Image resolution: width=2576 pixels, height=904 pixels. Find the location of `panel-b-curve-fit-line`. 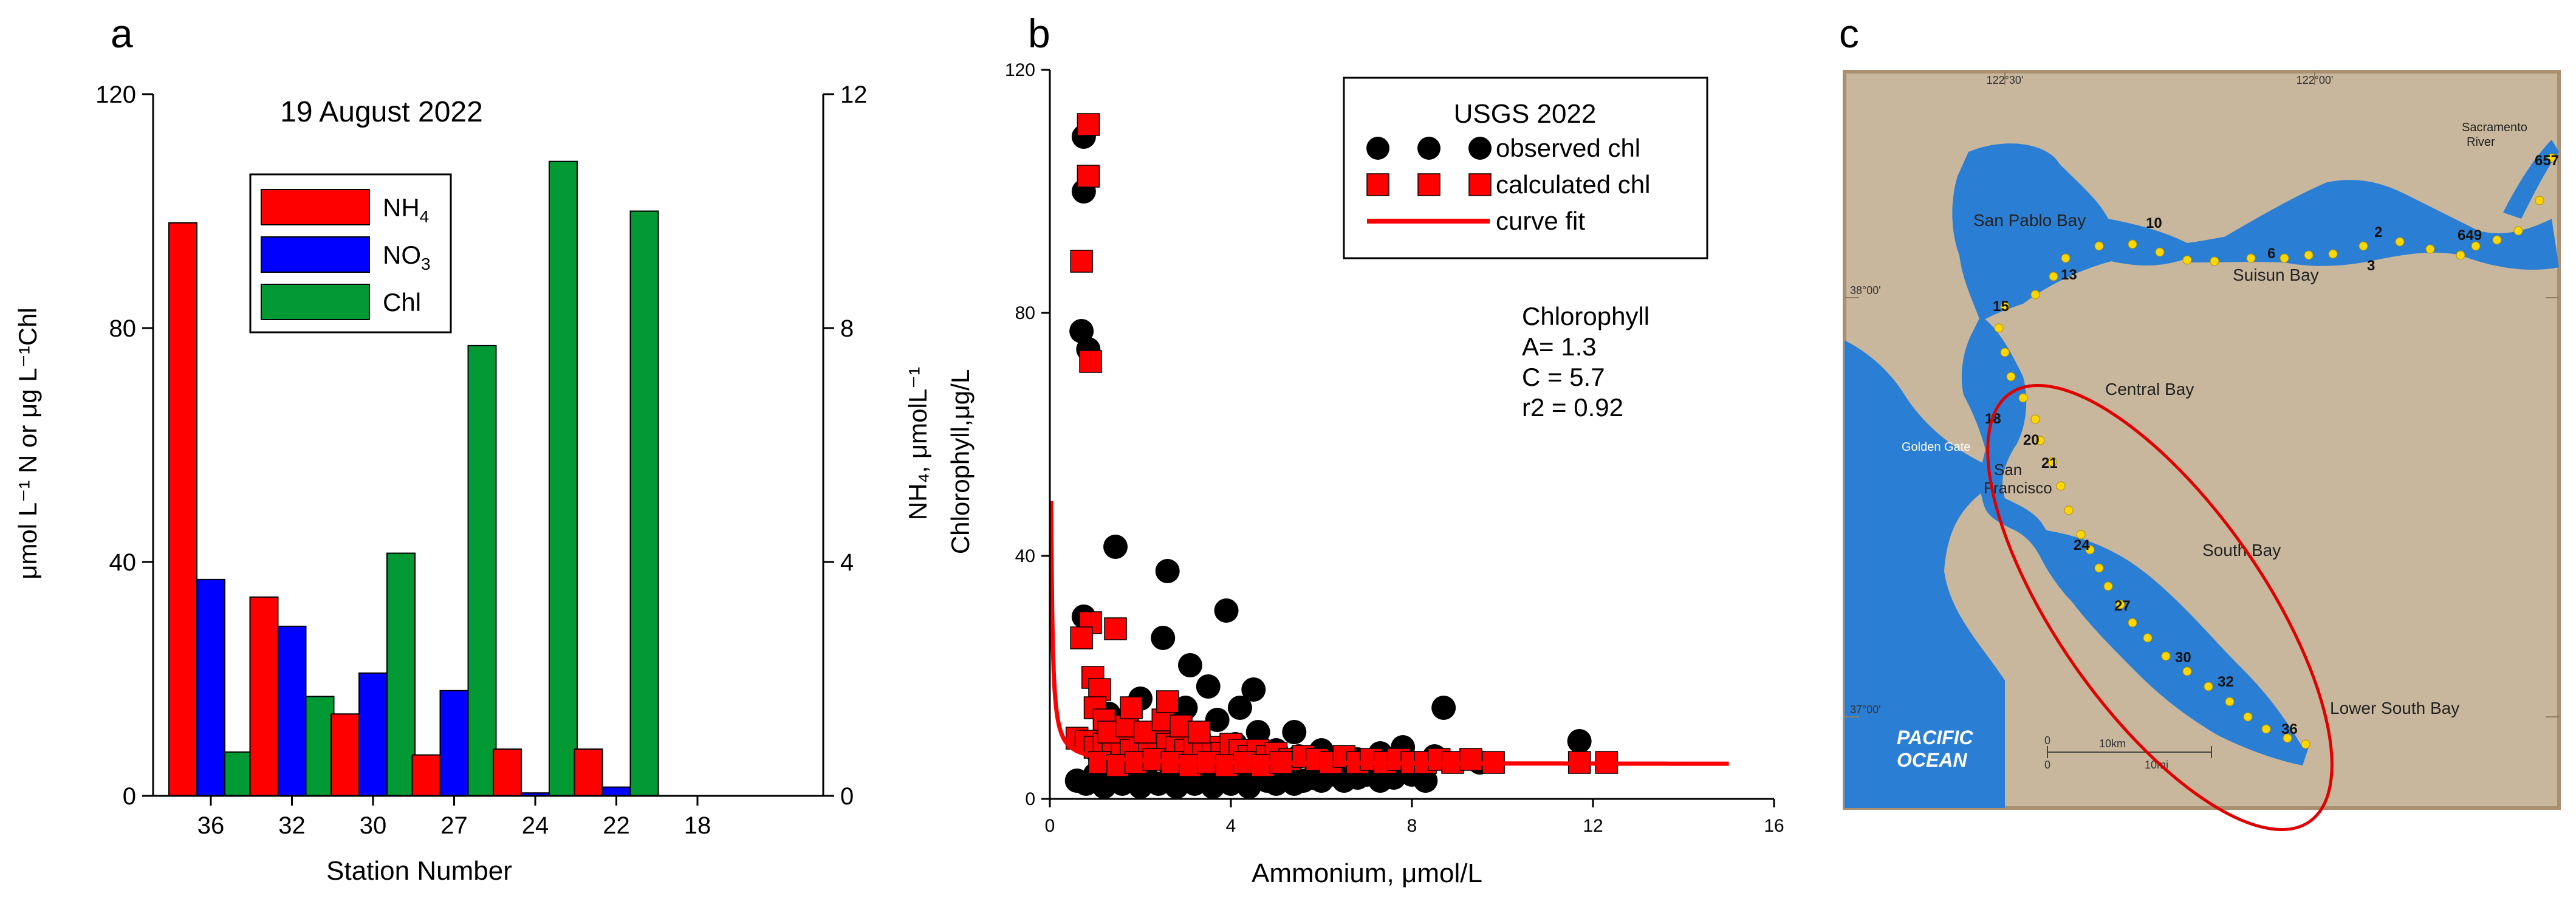

panel-b-curve-fit-line is located at coordinates (1389, 633).